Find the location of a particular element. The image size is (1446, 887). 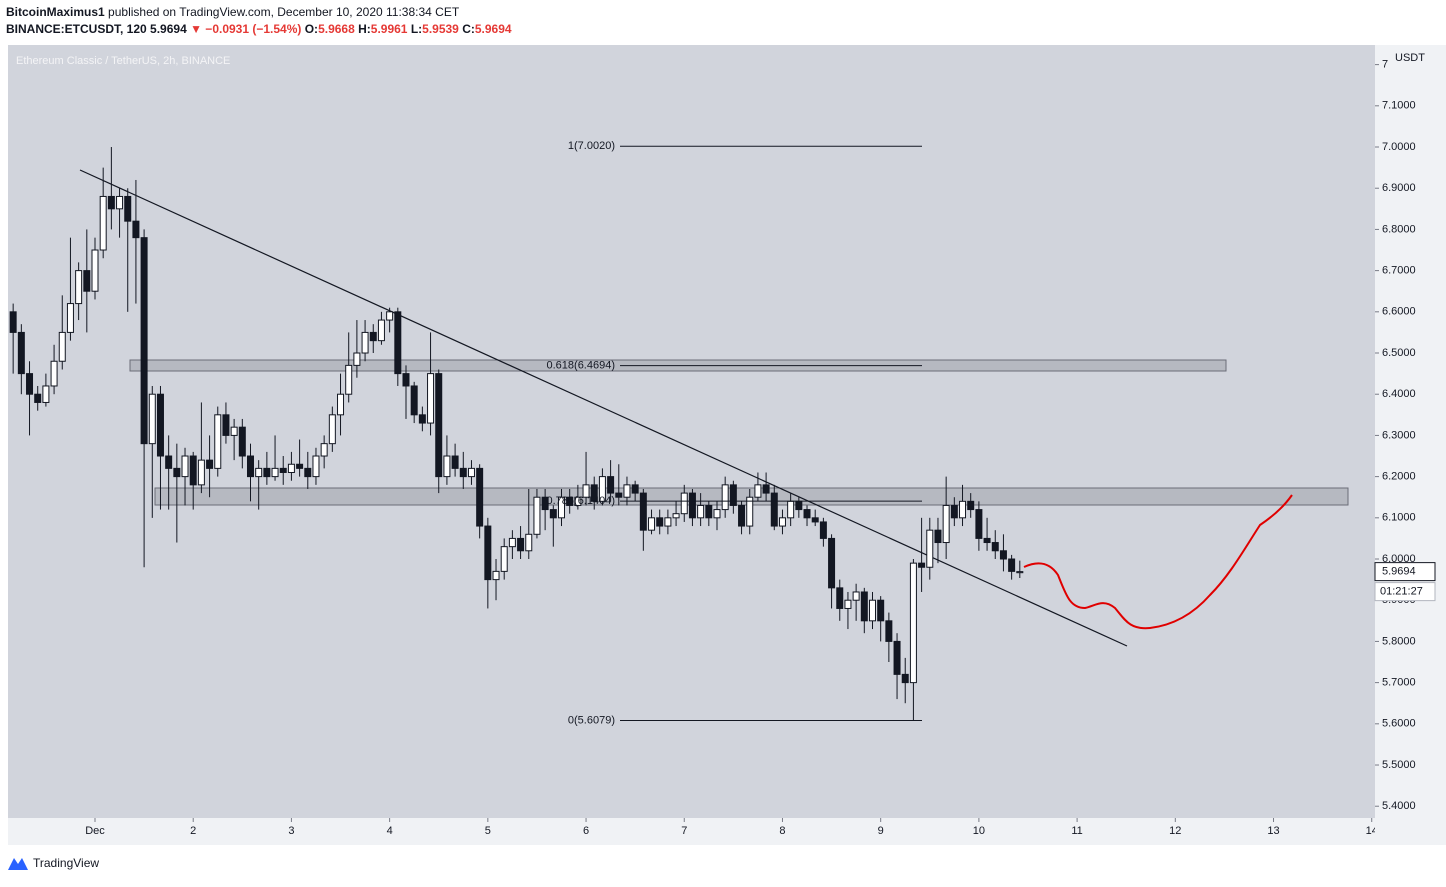

time-axis-panel is located at coordinates (691, 831).